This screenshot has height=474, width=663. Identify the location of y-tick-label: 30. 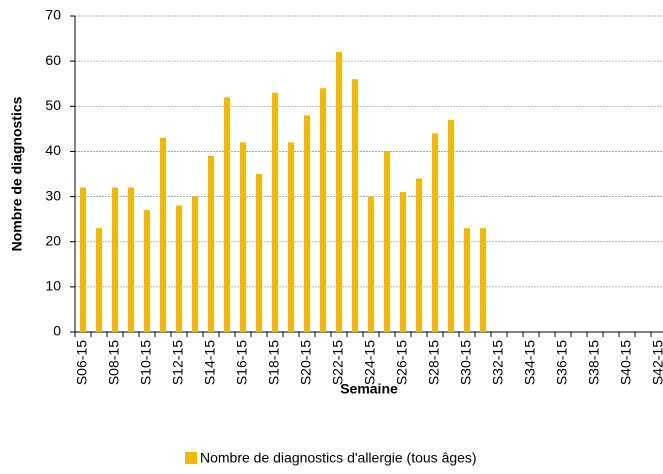
(53, 195).